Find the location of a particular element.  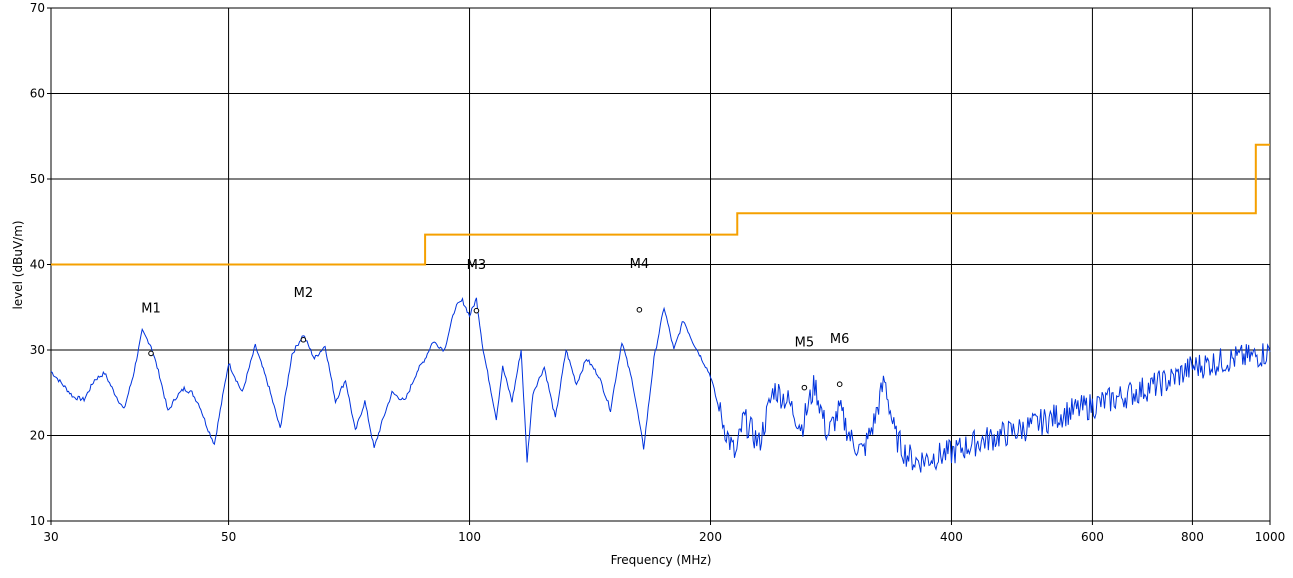

x-tick-label: 400 is located at coordinates (951, 537).